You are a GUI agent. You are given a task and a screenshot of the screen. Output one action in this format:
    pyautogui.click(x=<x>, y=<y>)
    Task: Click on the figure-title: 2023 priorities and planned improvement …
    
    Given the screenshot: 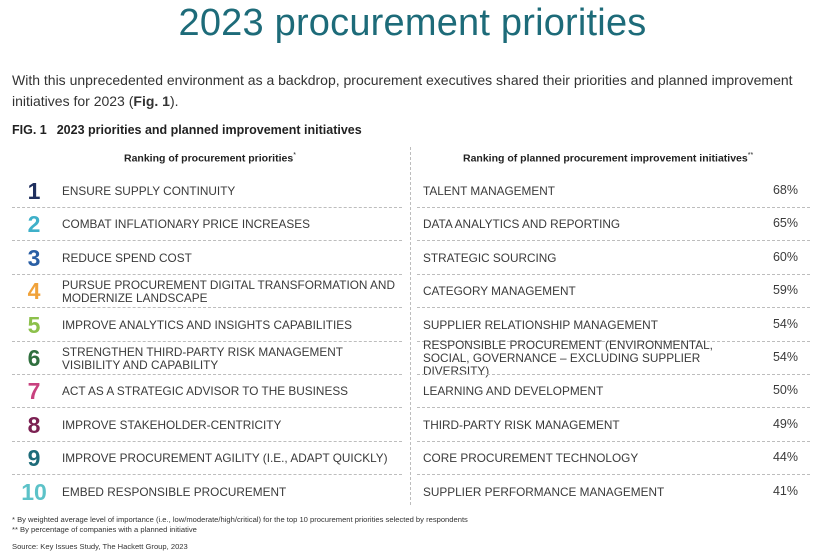 What is the action you would take?
    pyautogui.click(x=209, y=130)
    